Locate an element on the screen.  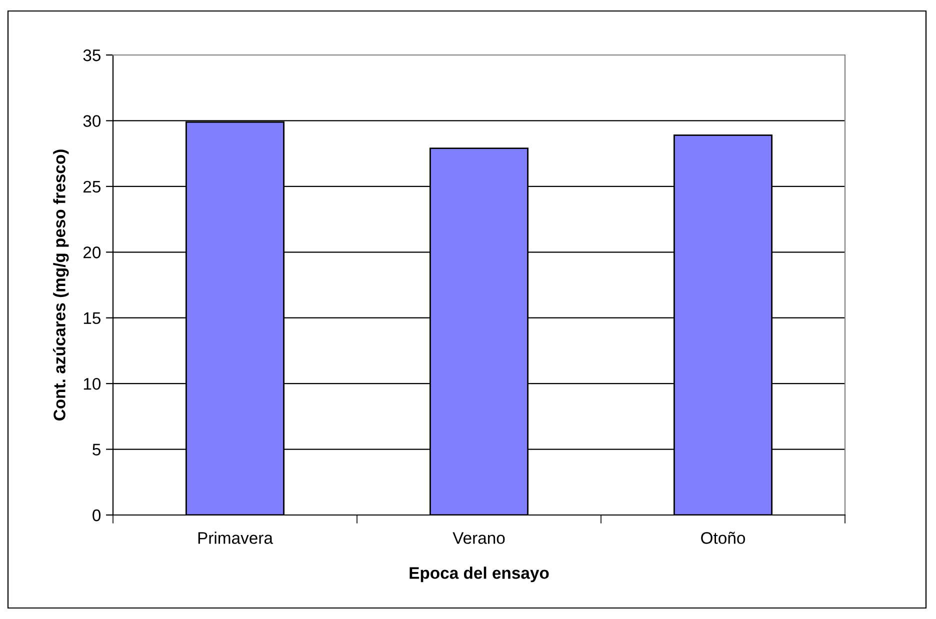
x-tick-label: Otoño is located at coordinates (723, 538).